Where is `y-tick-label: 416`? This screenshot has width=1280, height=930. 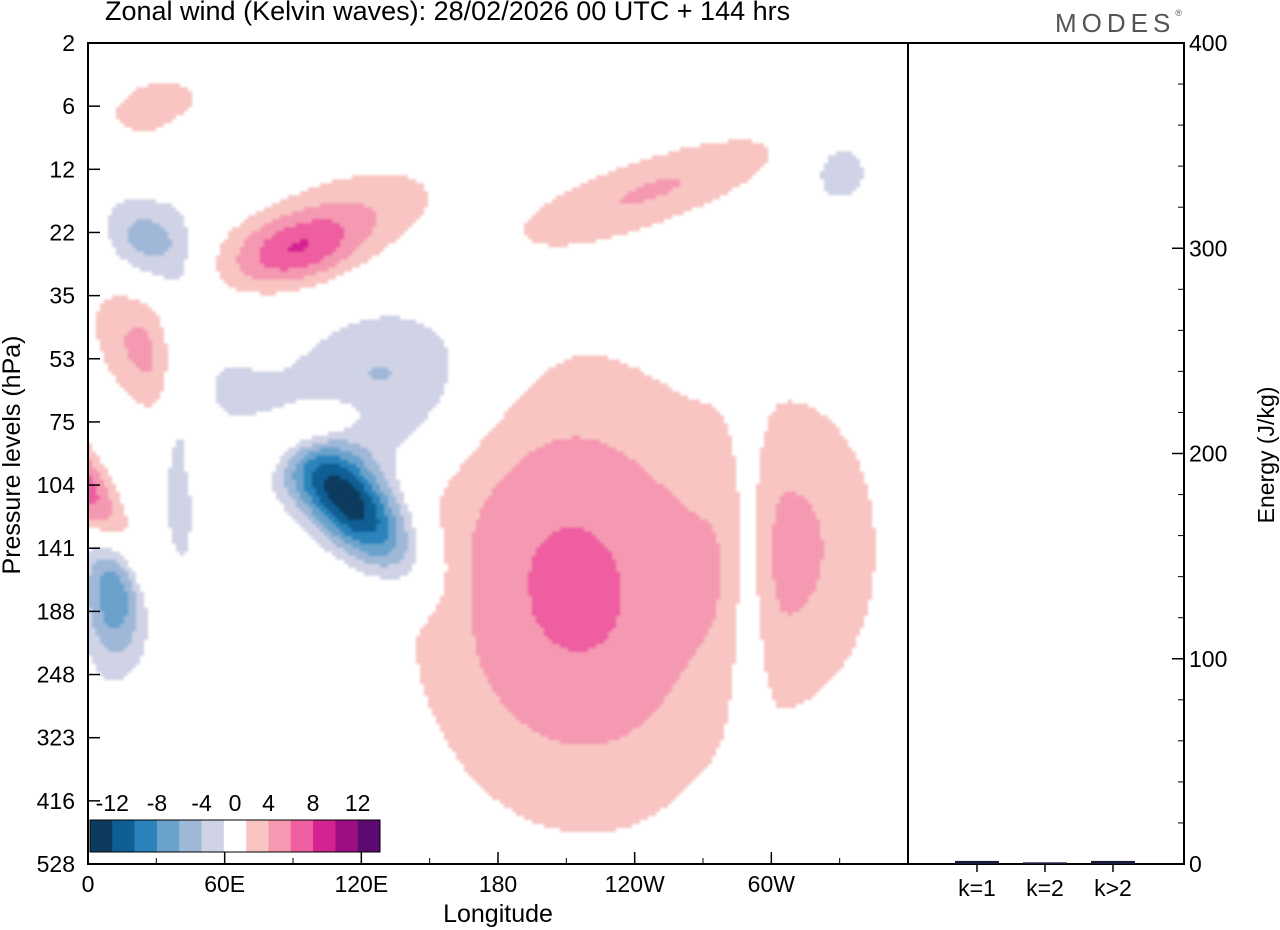 y-tick-label: 416 is located at coordinates (56, 801).